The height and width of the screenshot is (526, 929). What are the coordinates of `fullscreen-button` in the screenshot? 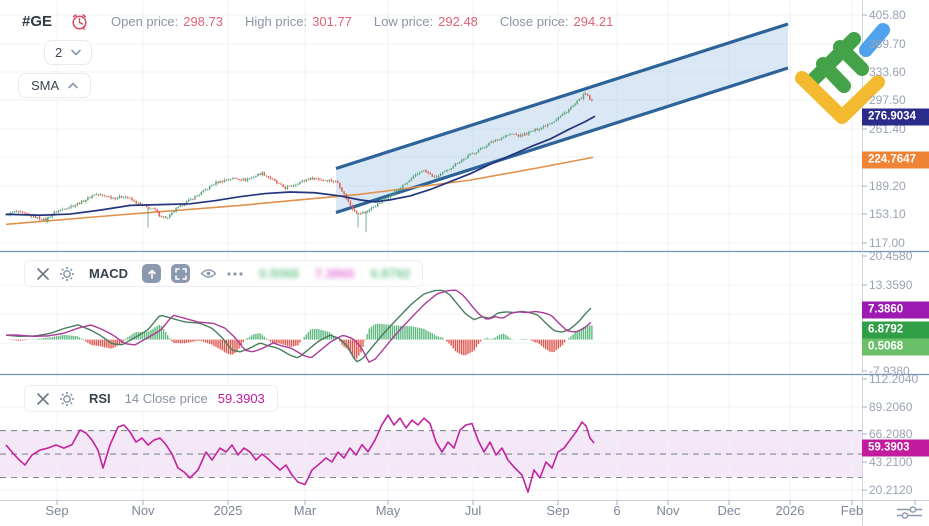 It's located at (180, 273).